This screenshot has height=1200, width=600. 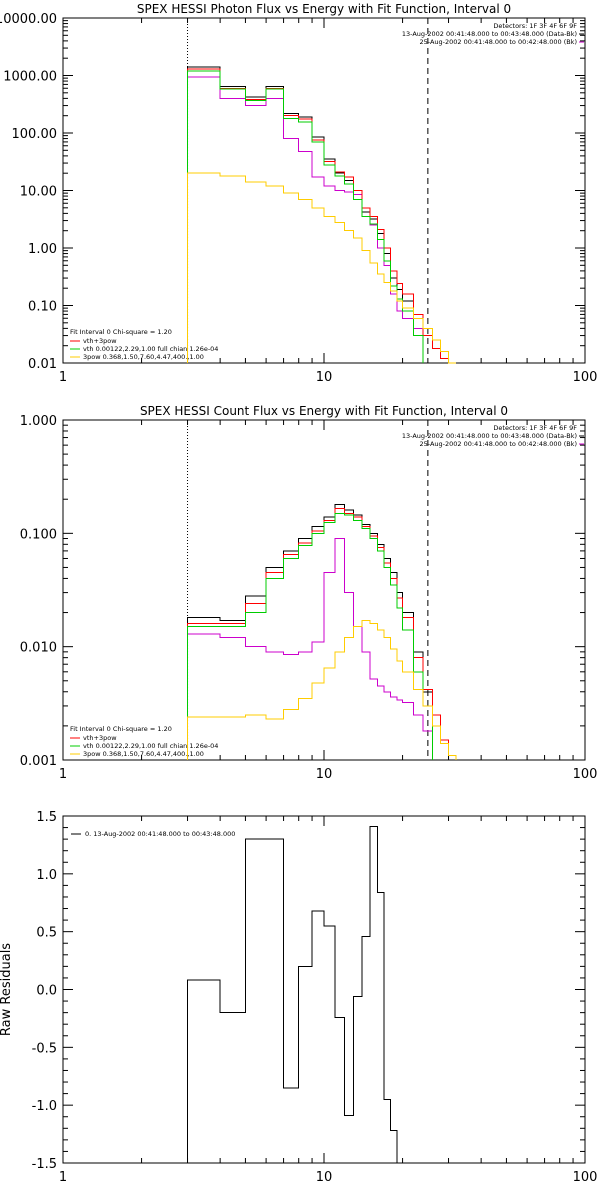 I want to click on y-tick-label: 1.000, so click(x=38, y=421).